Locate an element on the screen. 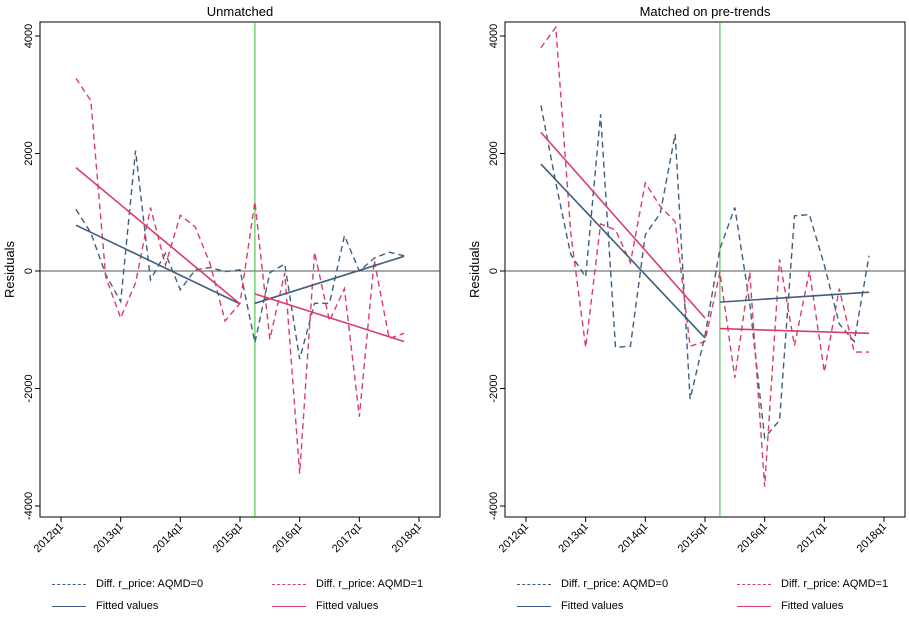 The height and width of the screenshot is (625, 909). chart-title: Matched on pre-trends is located at coordinates (705, 11).